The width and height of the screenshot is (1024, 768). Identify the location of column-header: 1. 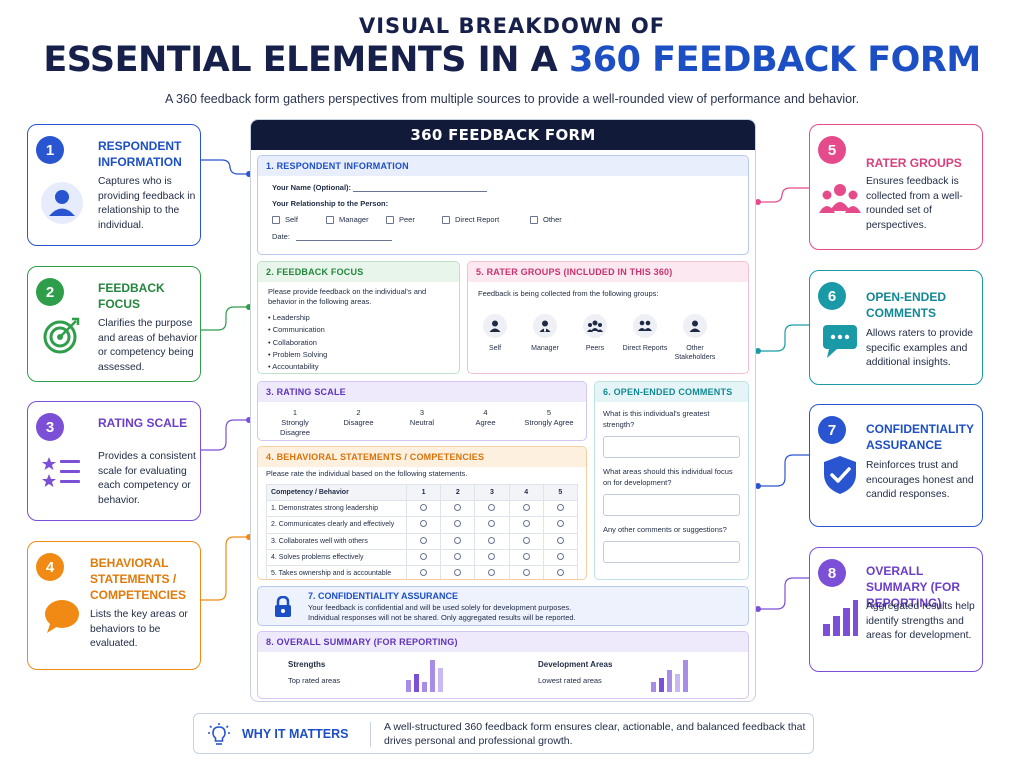
(423, 492).